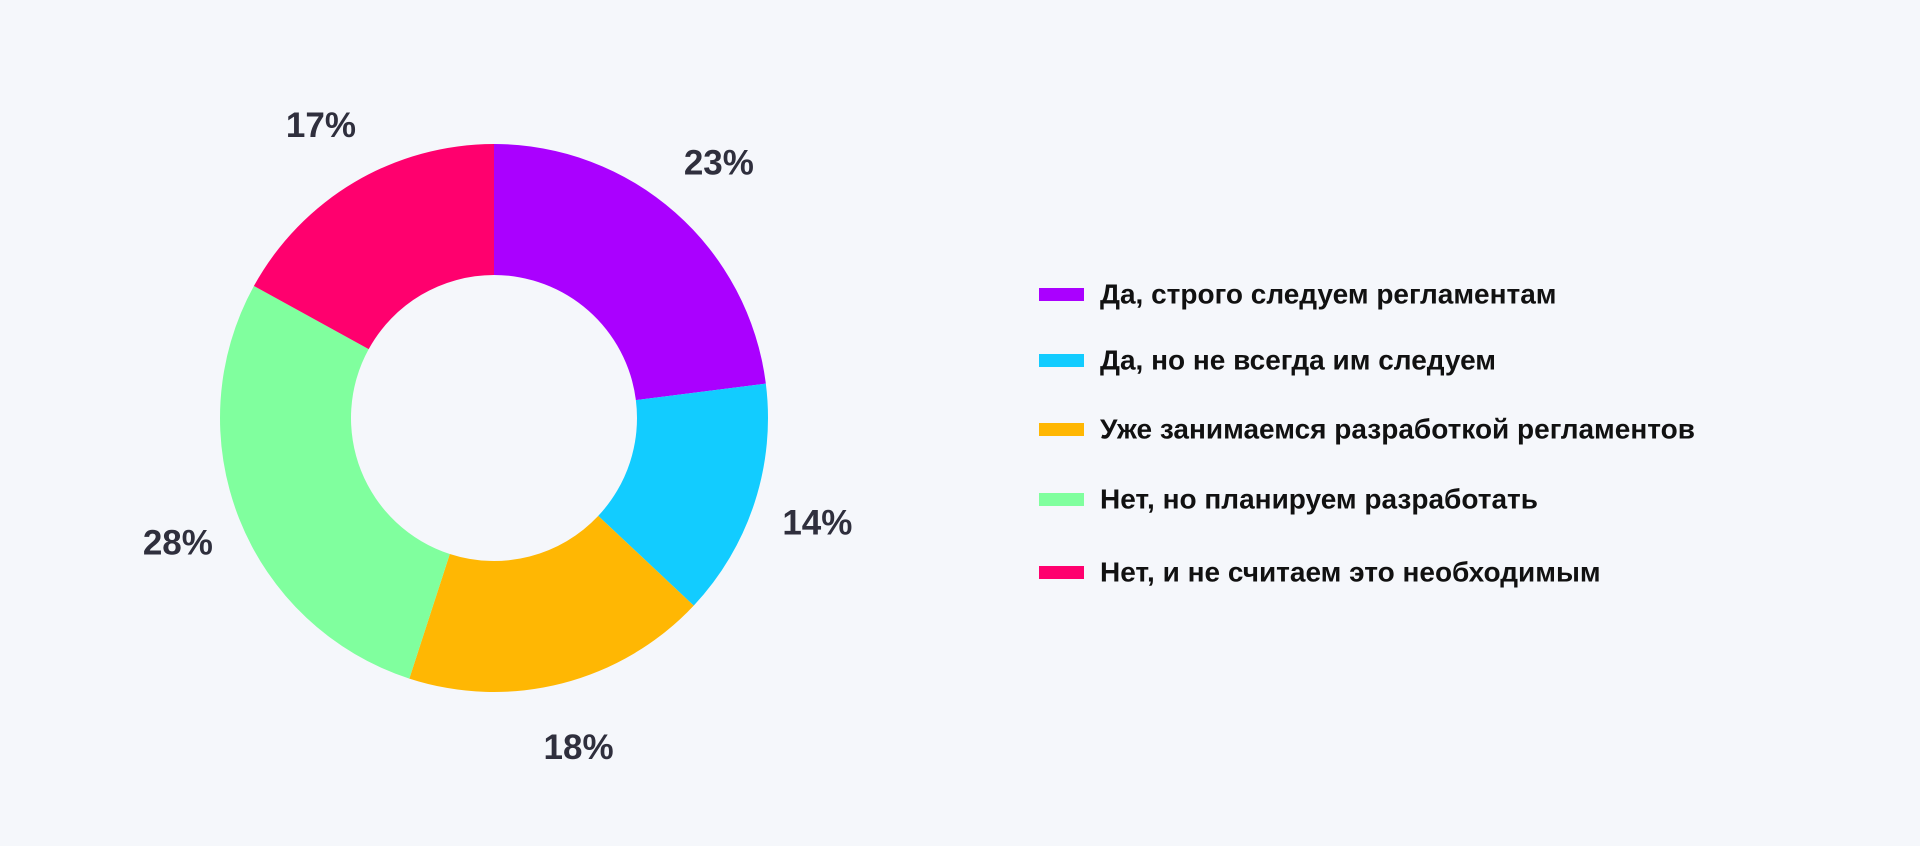 The width and height of the screenshot is (1920, 846). I want to click on legend-label-3: Уже занимаемся разработкой регламентов, so click(1397, 429).